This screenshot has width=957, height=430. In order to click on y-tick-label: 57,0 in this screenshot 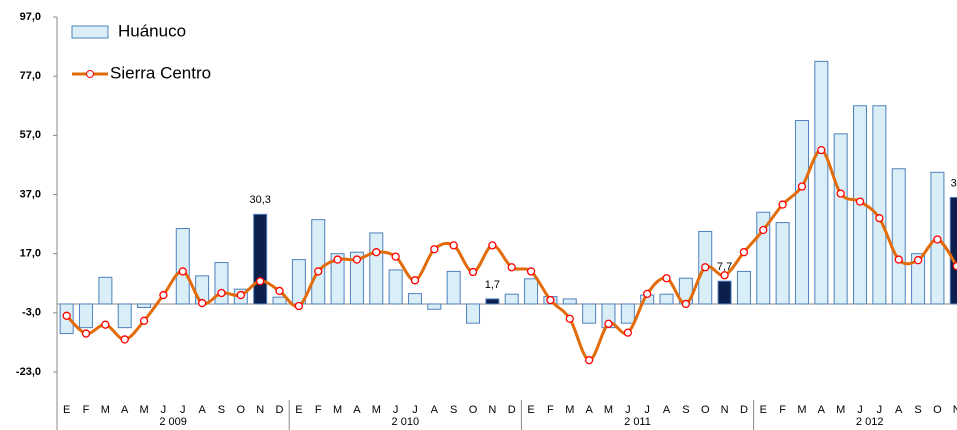, I will do `click(30, 135)`.